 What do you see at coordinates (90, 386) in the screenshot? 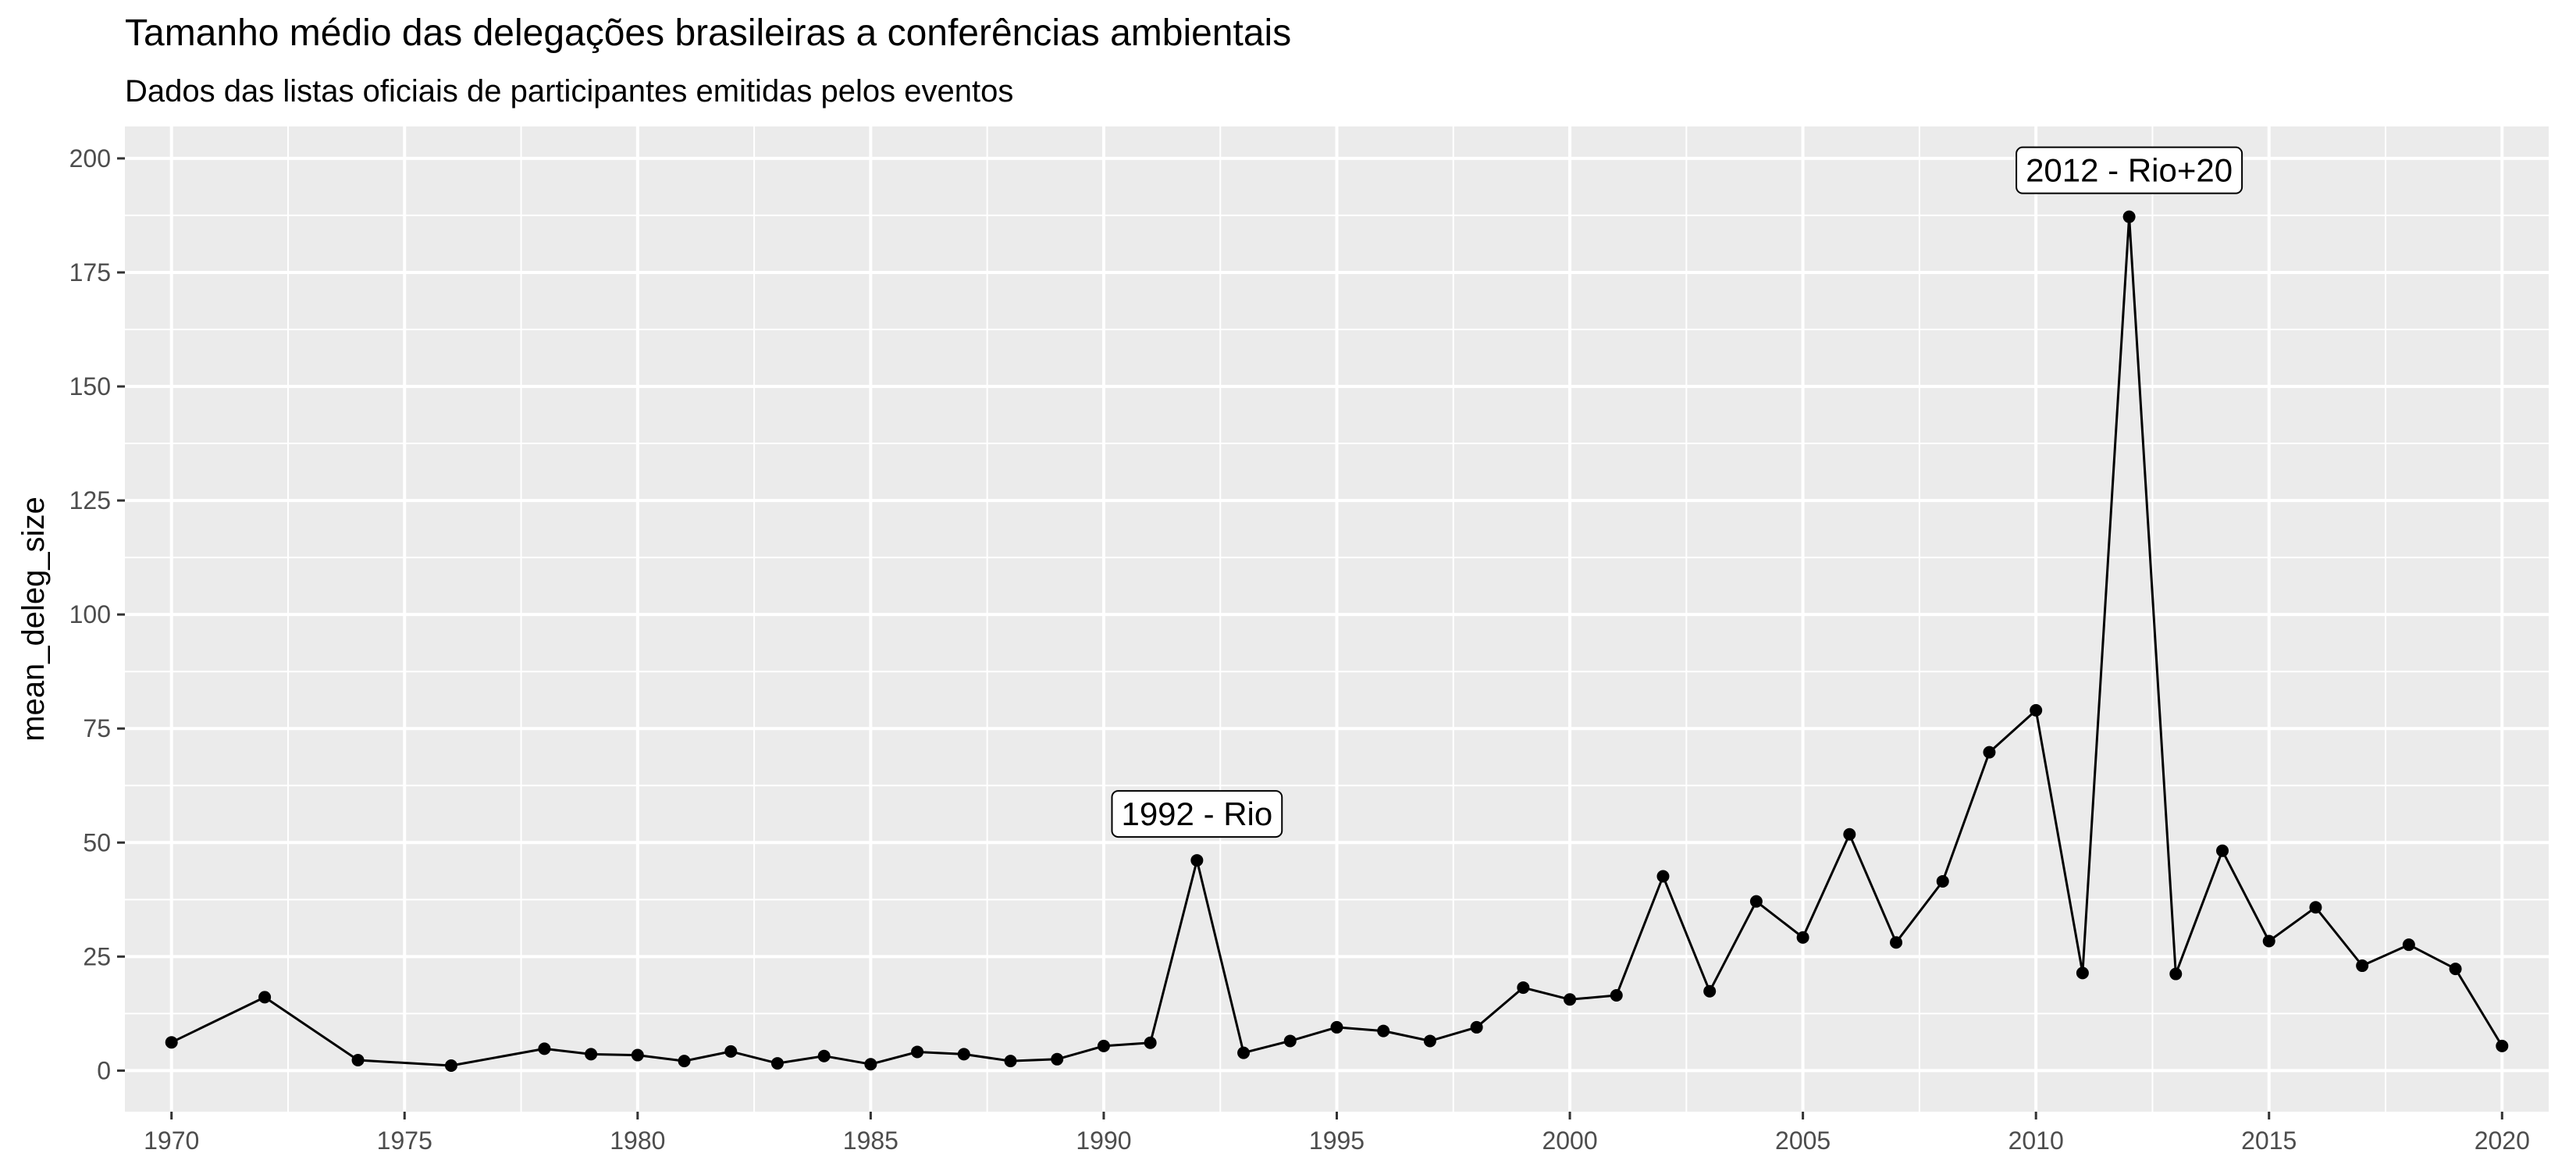
I see `y-tick-label: 150` at bounding box center [90, 386].